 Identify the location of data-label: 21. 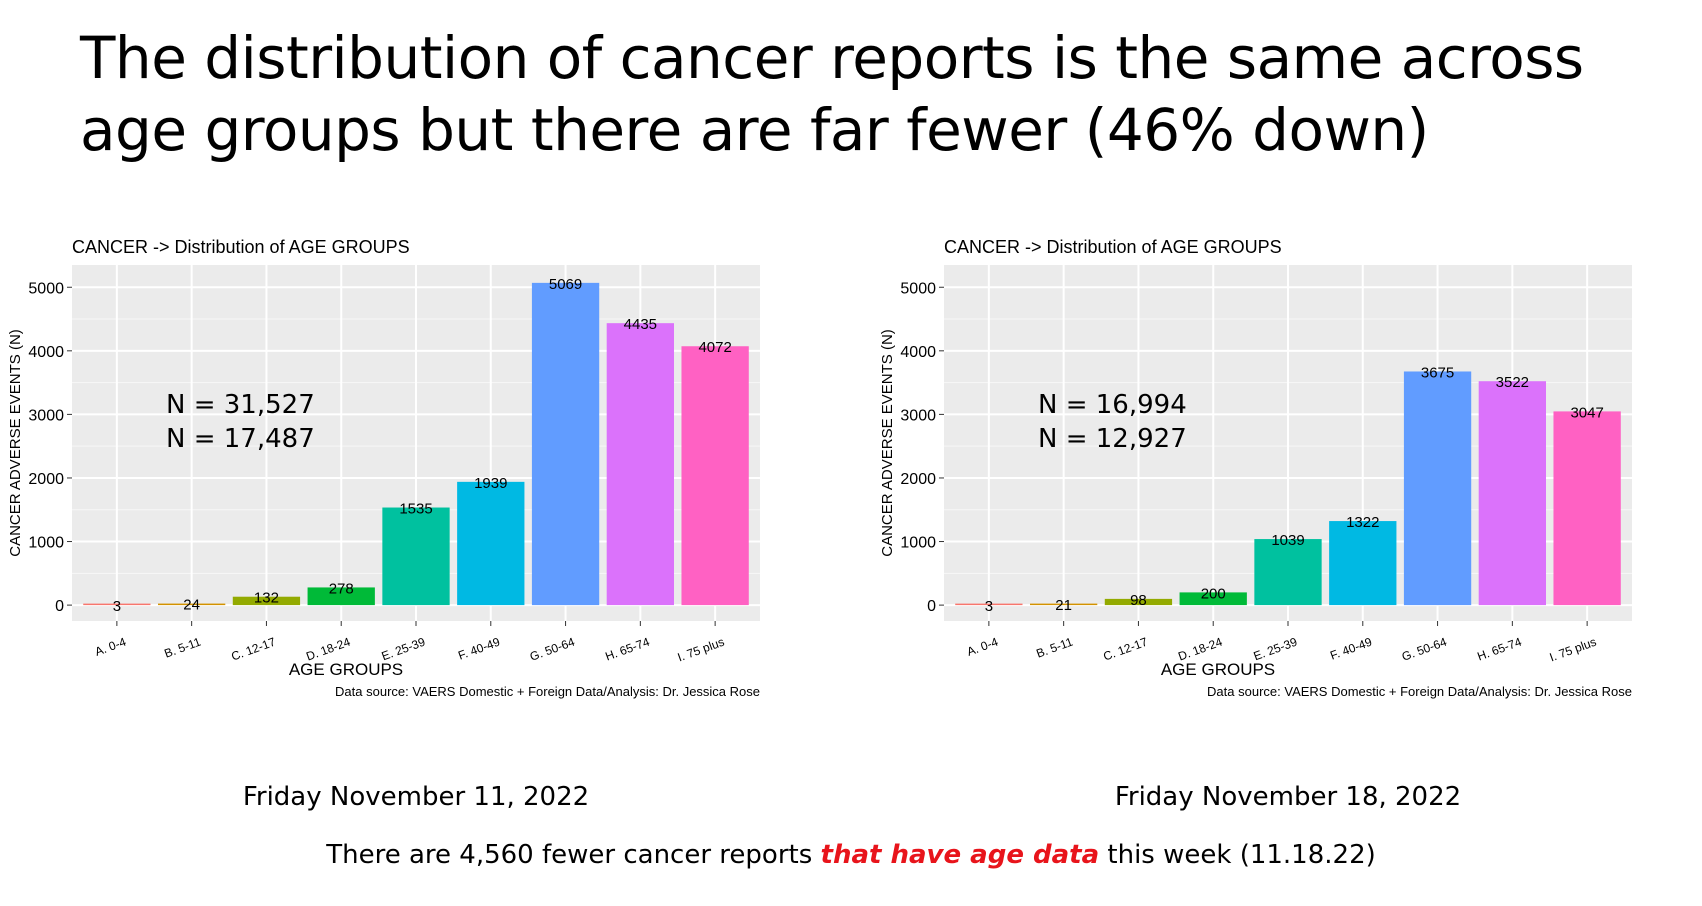
(1063, 605).